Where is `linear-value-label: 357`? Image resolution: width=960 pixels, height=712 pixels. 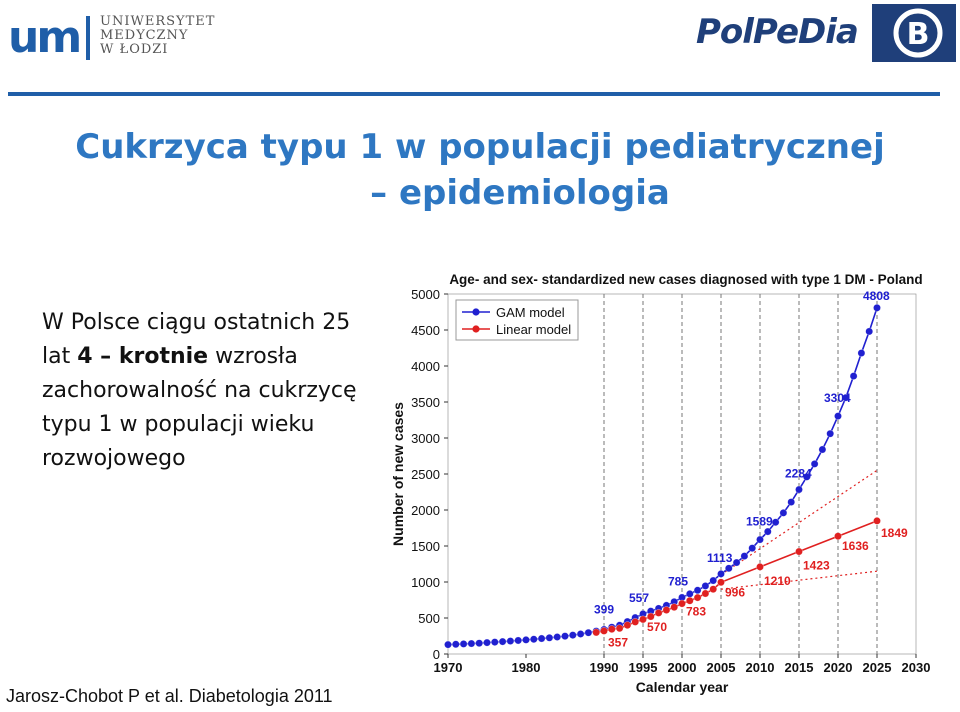
linear-value-label: 357 is located at coordinates (618, 642).